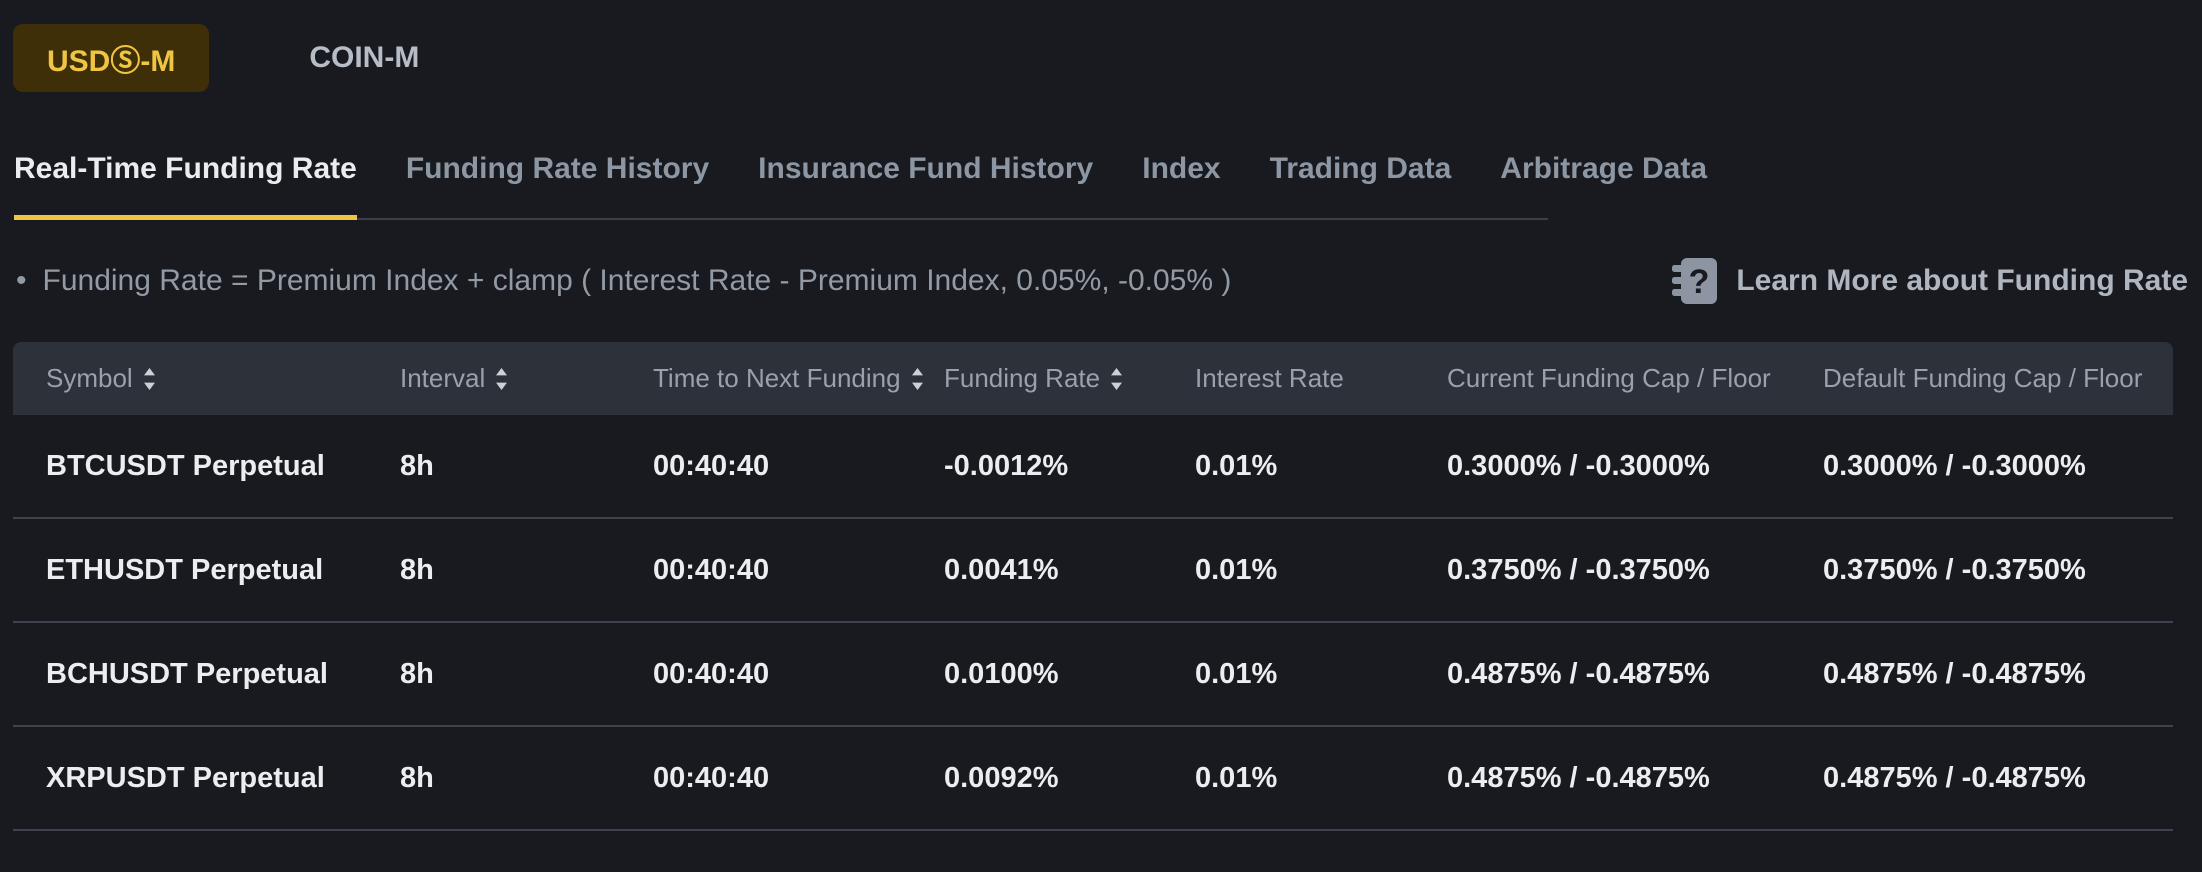 This screenshot has height=872, width=2202. I want to click on column-header-interest-rate: Interest Rate, so click(1321, 378).